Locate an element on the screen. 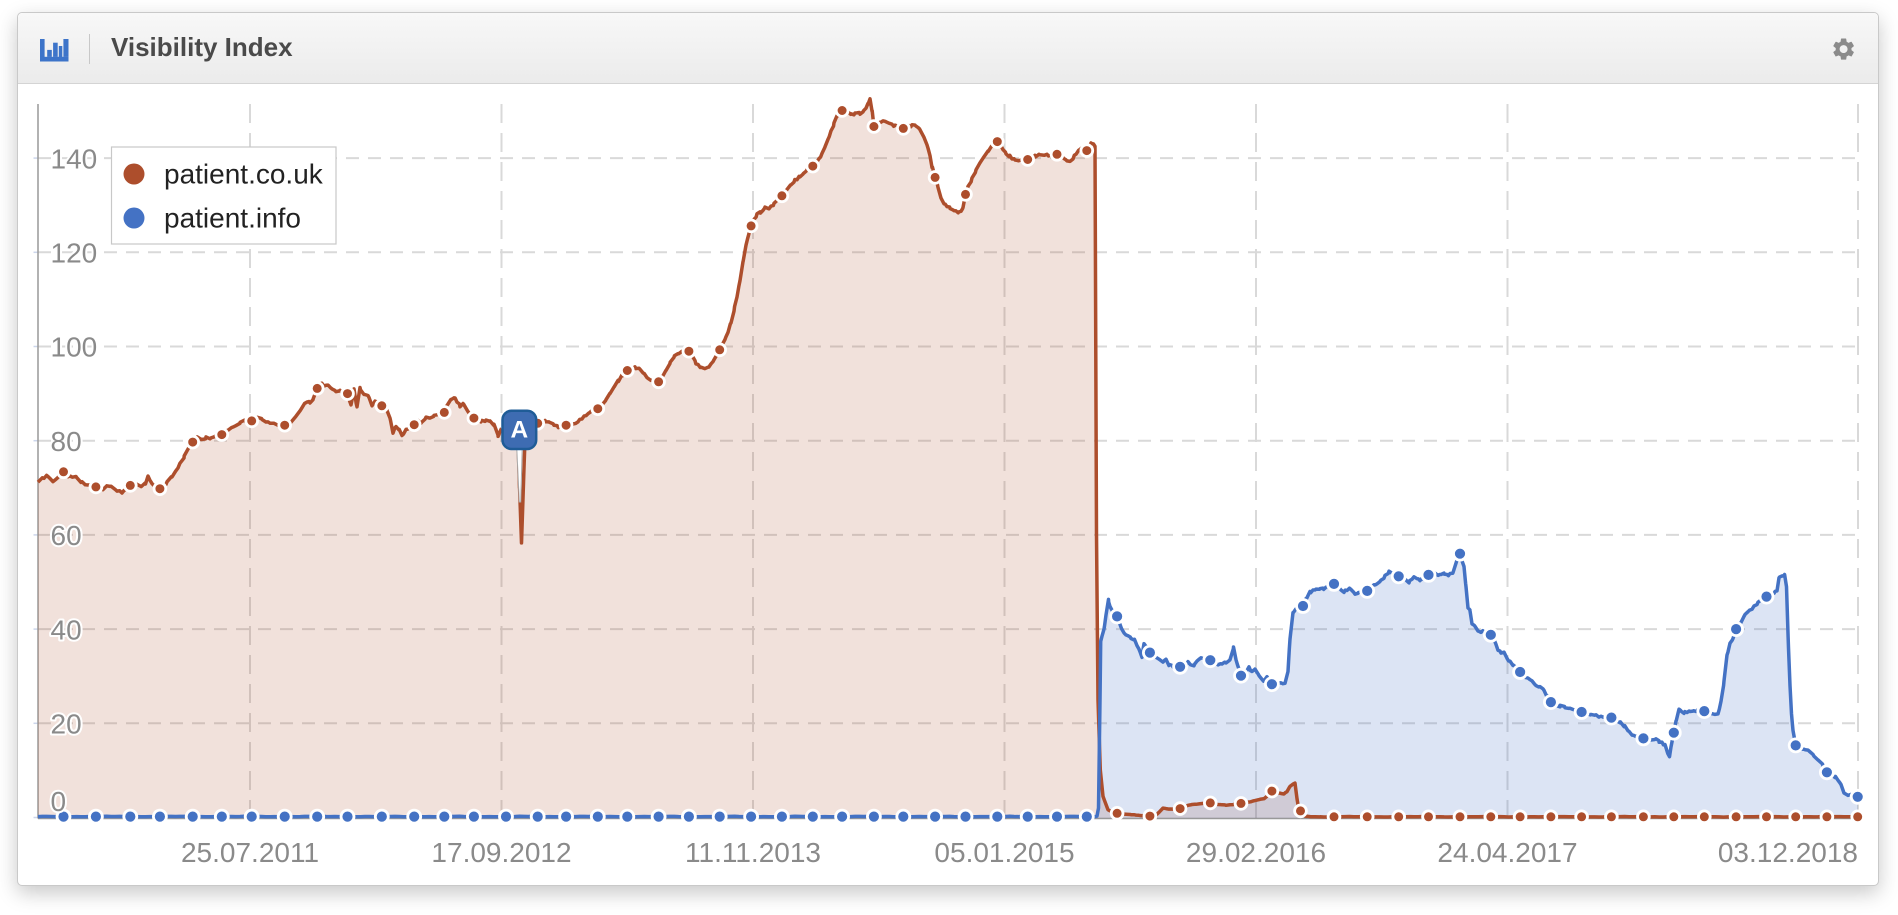  svg-text: 25.07.2011 is located at coordinates (250, 852).